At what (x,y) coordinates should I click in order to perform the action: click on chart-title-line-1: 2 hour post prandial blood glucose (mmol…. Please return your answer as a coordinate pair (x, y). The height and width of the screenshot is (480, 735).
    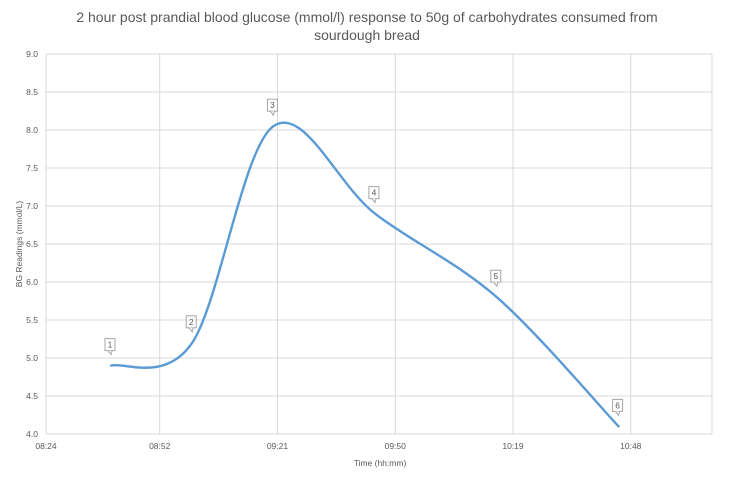
    Looking at the image, I should click on (366, 17).